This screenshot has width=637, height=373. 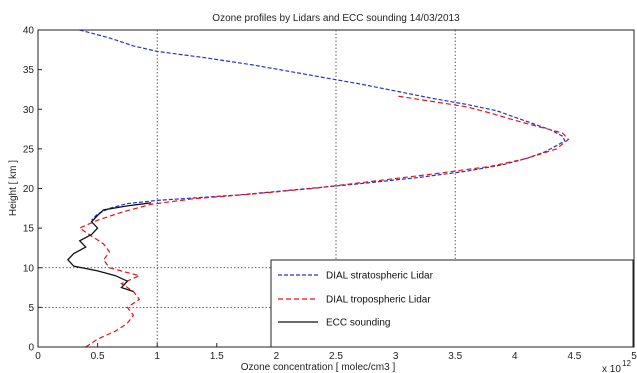 What do you see at coordinates (358, 323) in the screenshot?
I see `legend-label: ECC sounding` at bounding box center [358, 323].